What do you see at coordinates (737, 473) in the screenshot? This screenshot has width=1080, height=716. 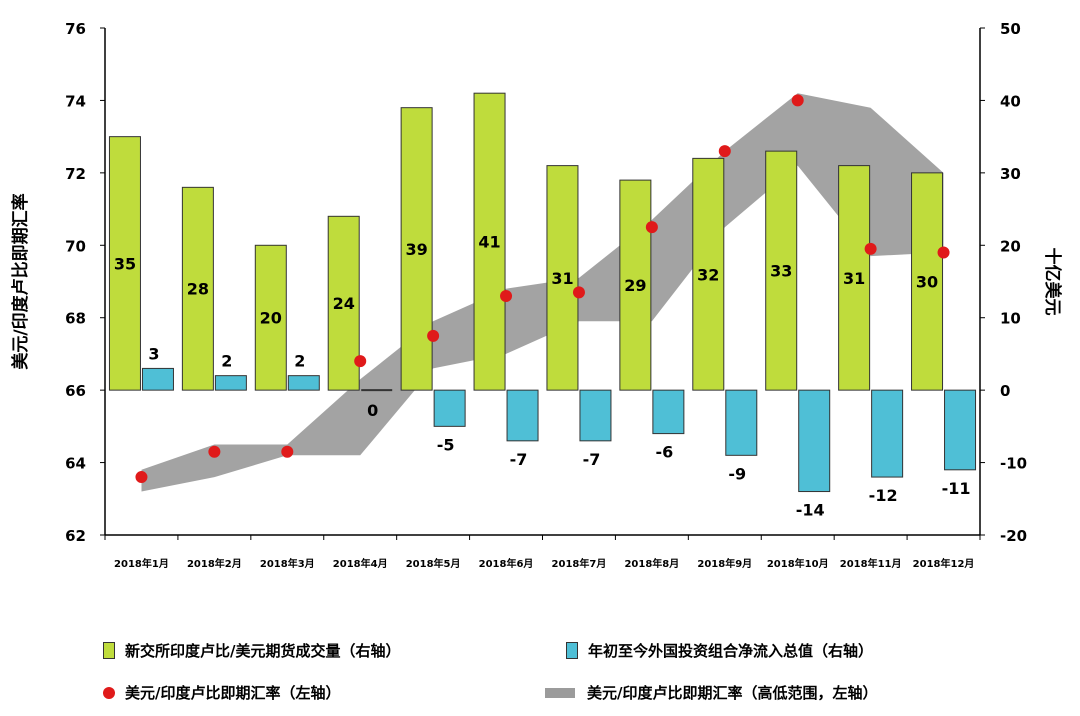 I see `data-label-inflow: -9` at bounding box center [737, 473].